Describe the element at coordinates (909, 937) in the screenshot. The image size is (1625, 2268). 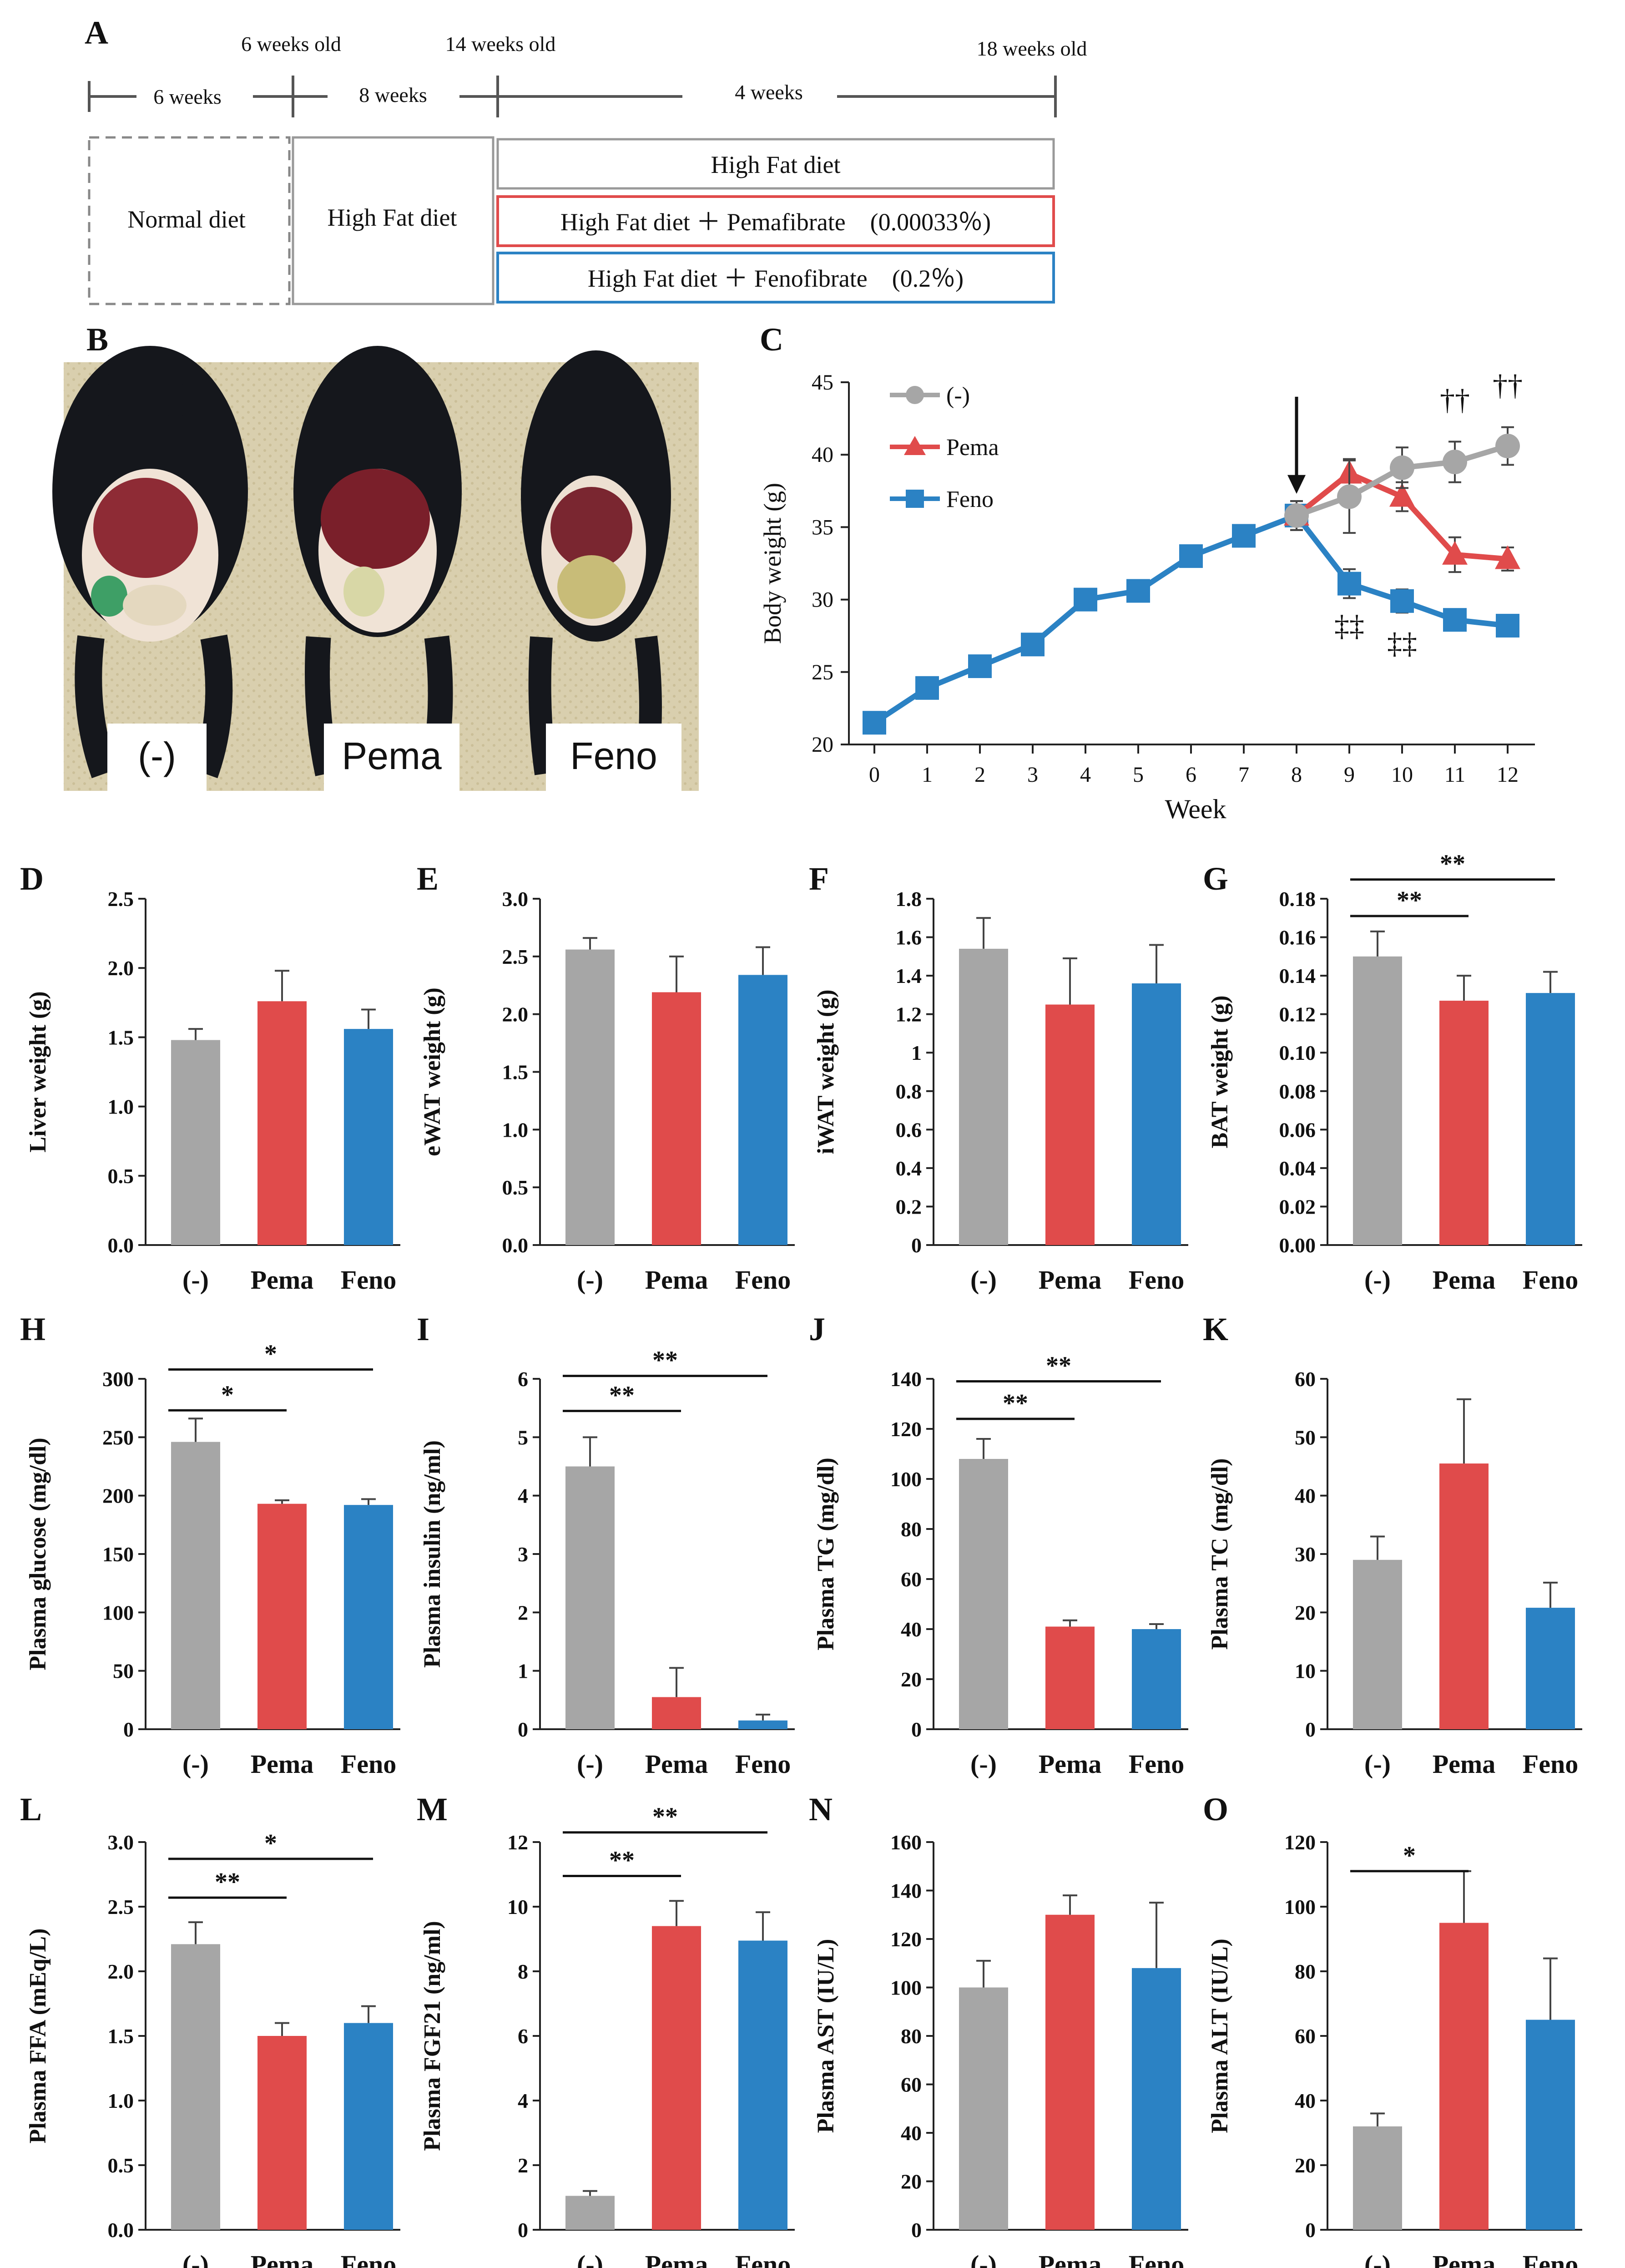
I see `y-tick-label: 1.6` at that location.